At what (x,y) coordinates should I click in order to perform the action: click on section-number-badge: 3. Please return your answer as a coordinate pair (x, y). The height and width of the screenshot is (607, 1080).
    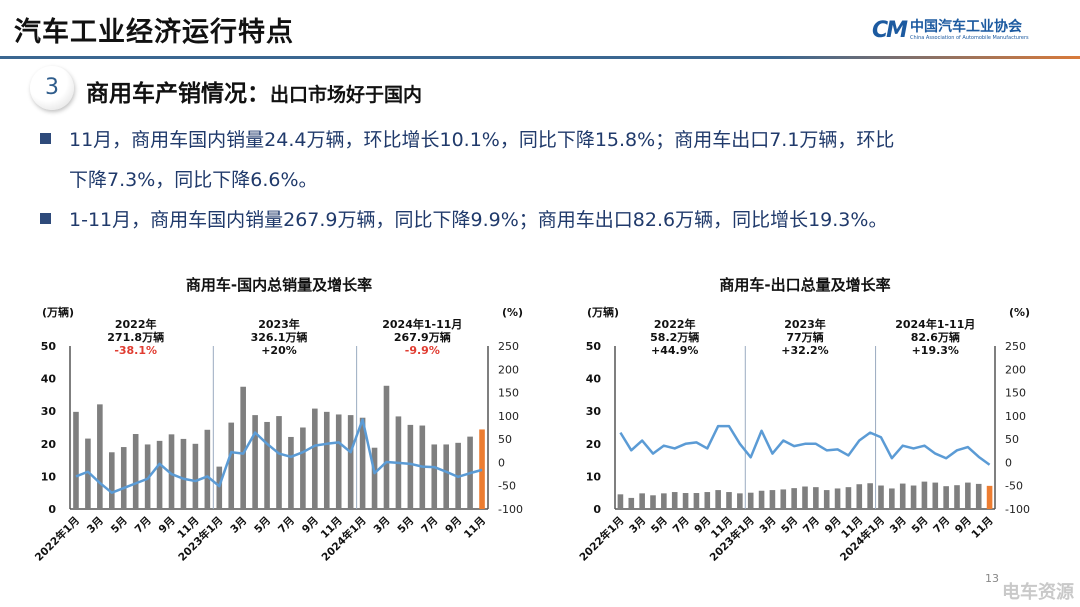
    Looking at the image, I should click on (52, 88).